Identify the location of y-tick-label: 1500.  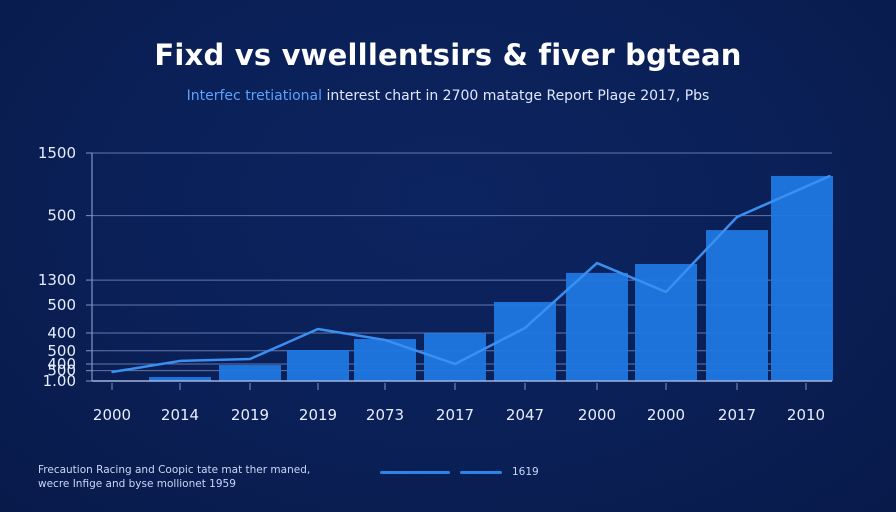
(57, 153).